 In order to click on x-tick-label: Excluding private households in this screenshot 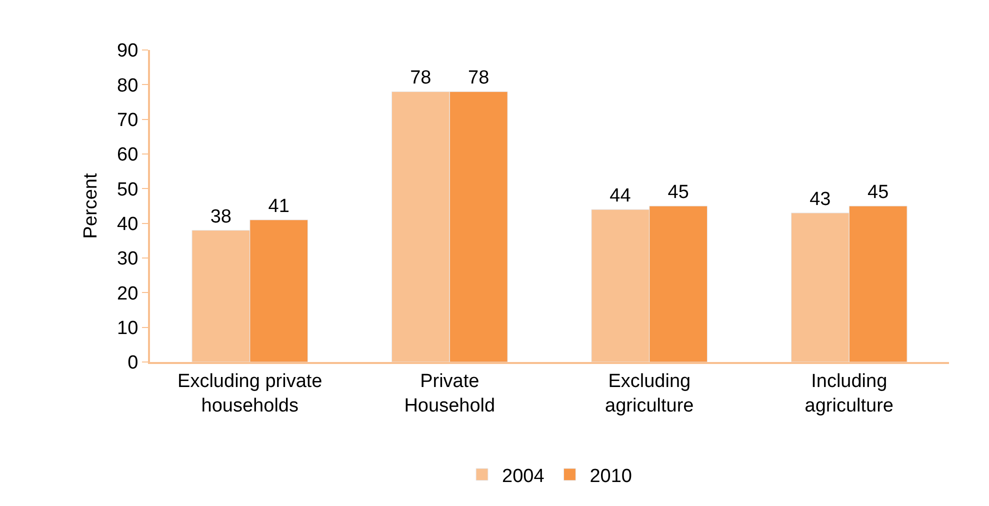, I will do `click(250, 393)`.